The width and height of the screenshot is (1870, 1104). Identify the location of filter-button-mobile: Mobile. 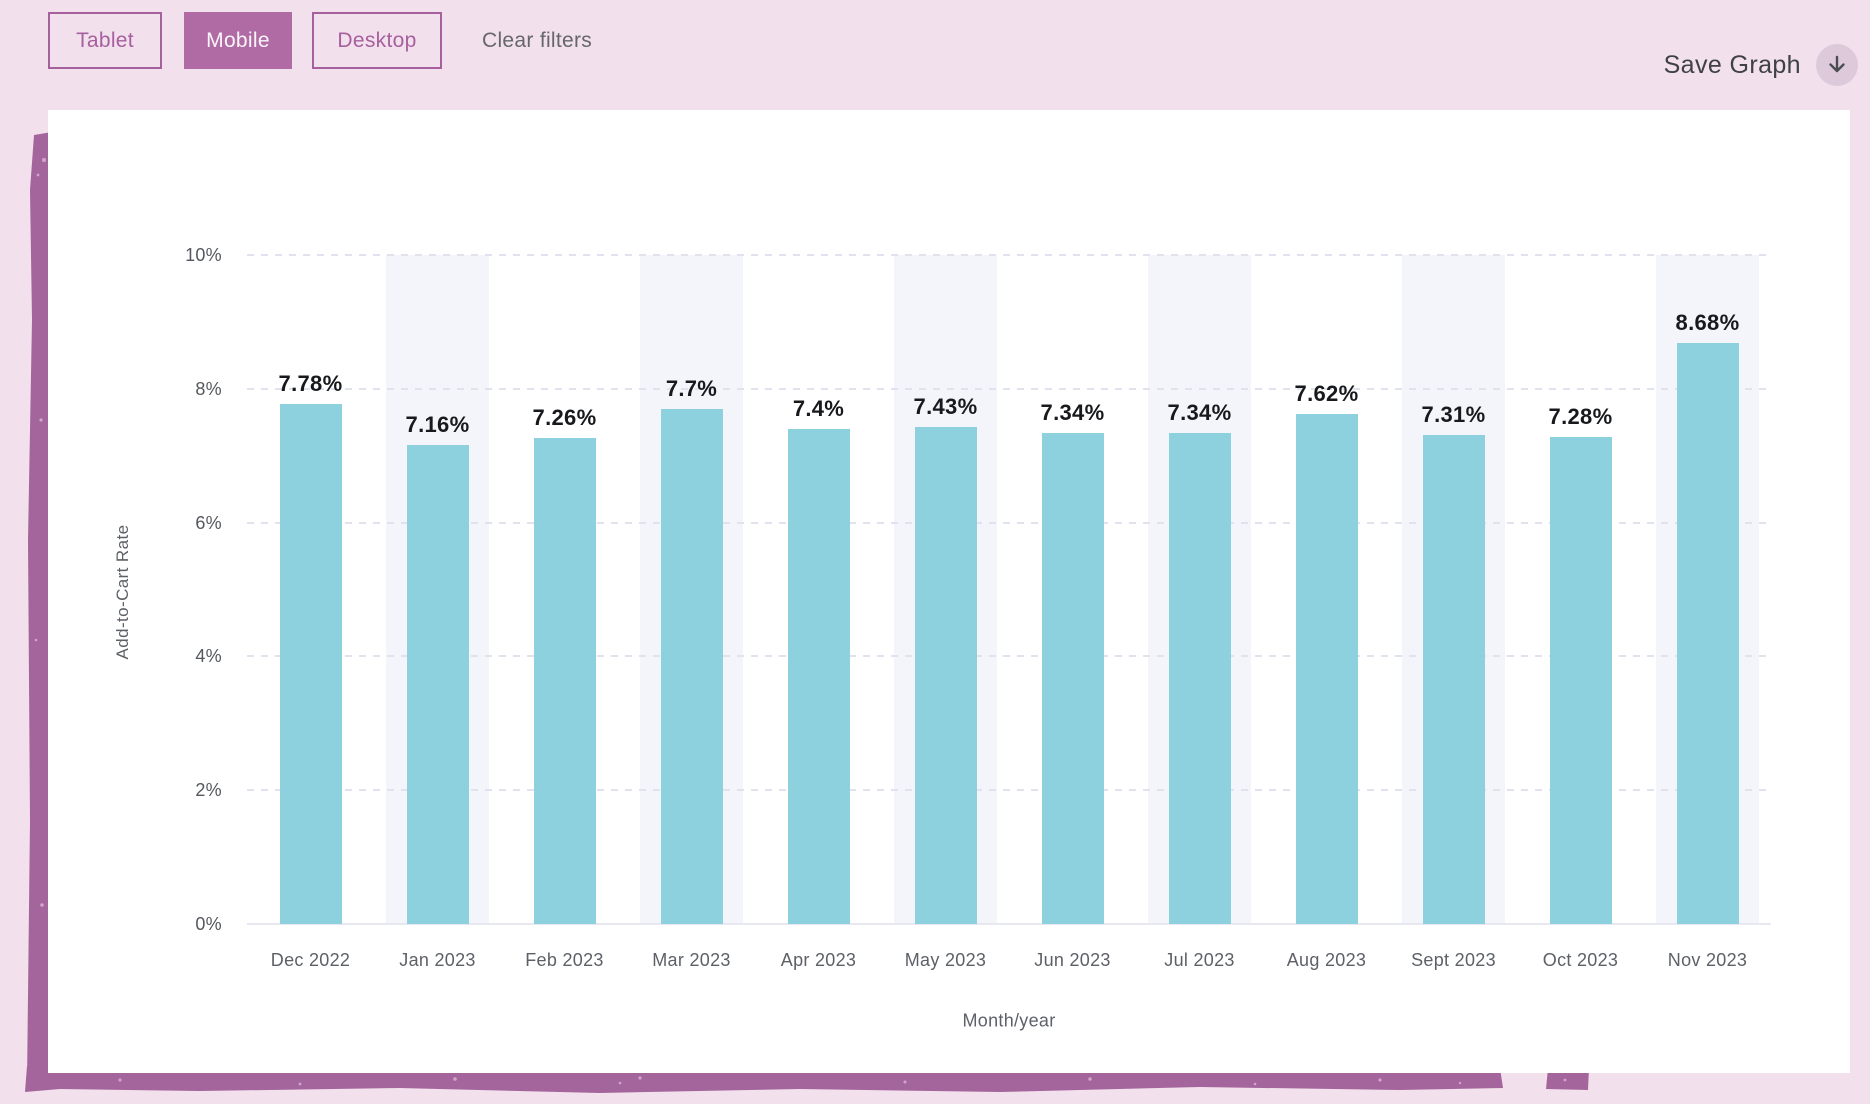
(238, 40).